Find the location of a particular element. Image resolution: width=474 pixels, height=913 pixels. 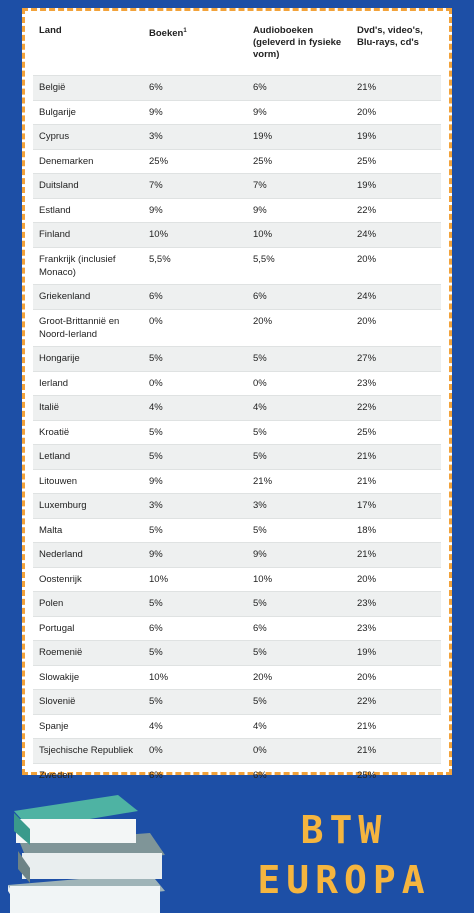

table-row: Portugal 6% 6% 23% is located at coordinates (237, 628).